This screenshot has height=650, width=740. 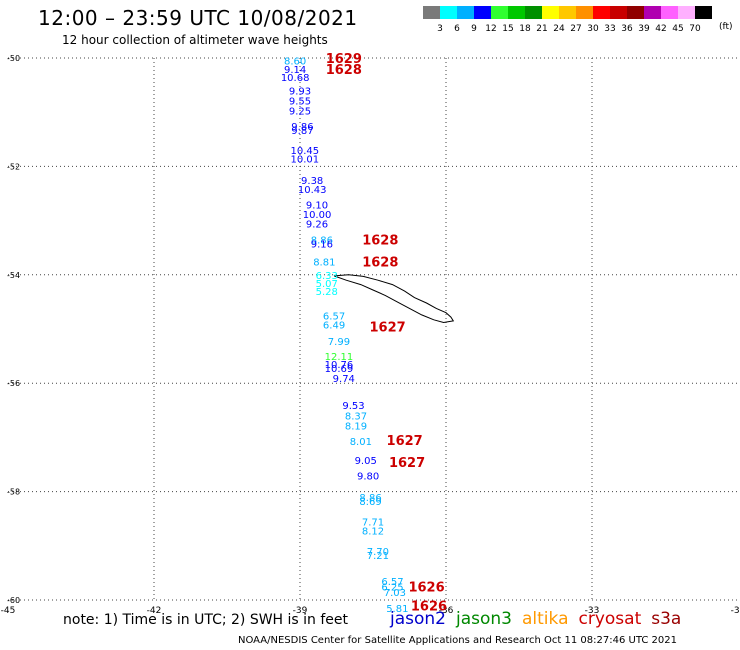 I want to click on wave-height-label: 9.74, so click(x=344, y=379).